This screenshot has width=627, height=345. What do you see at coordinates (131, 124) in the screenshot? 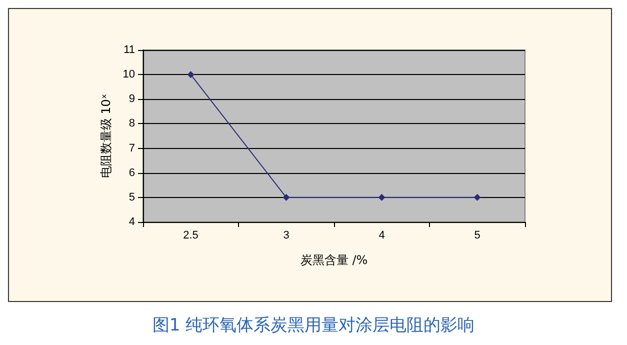
I see `y-tick-label: 8` at bounding box center [131, 124].